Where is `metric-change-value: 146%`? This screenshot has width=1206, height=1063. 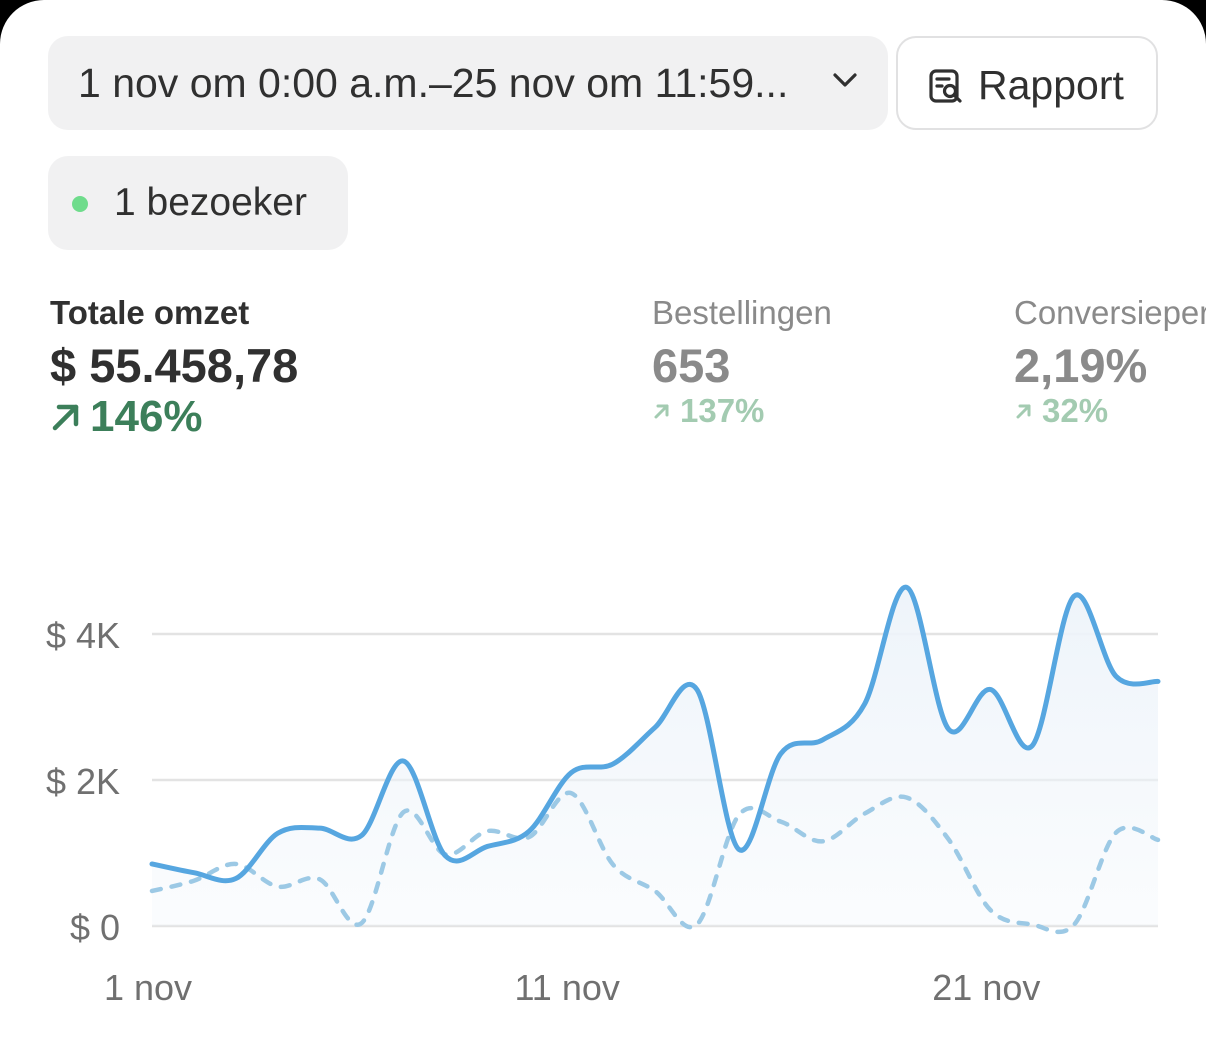
metric-change-value: 146% is located at coordinates (146, 416).